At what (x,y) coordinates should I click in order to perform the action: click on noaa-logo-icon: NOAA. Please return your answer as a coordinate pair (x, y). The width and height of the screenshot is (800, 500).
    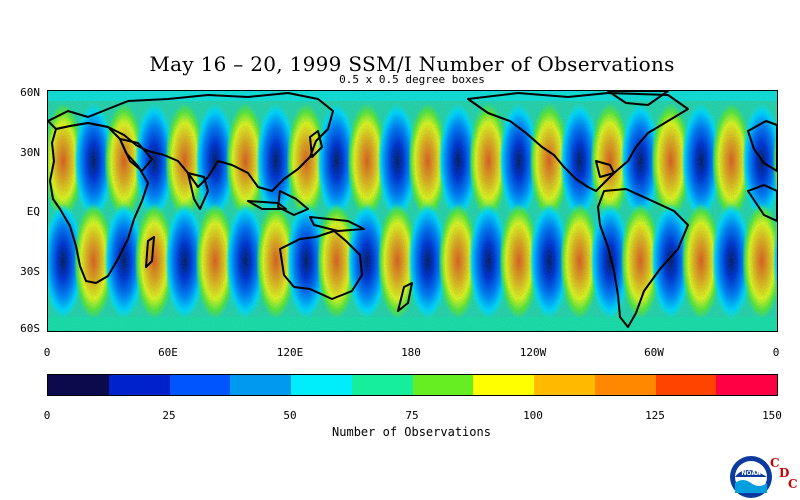
    Looking at the image, I should click on (751, 477).